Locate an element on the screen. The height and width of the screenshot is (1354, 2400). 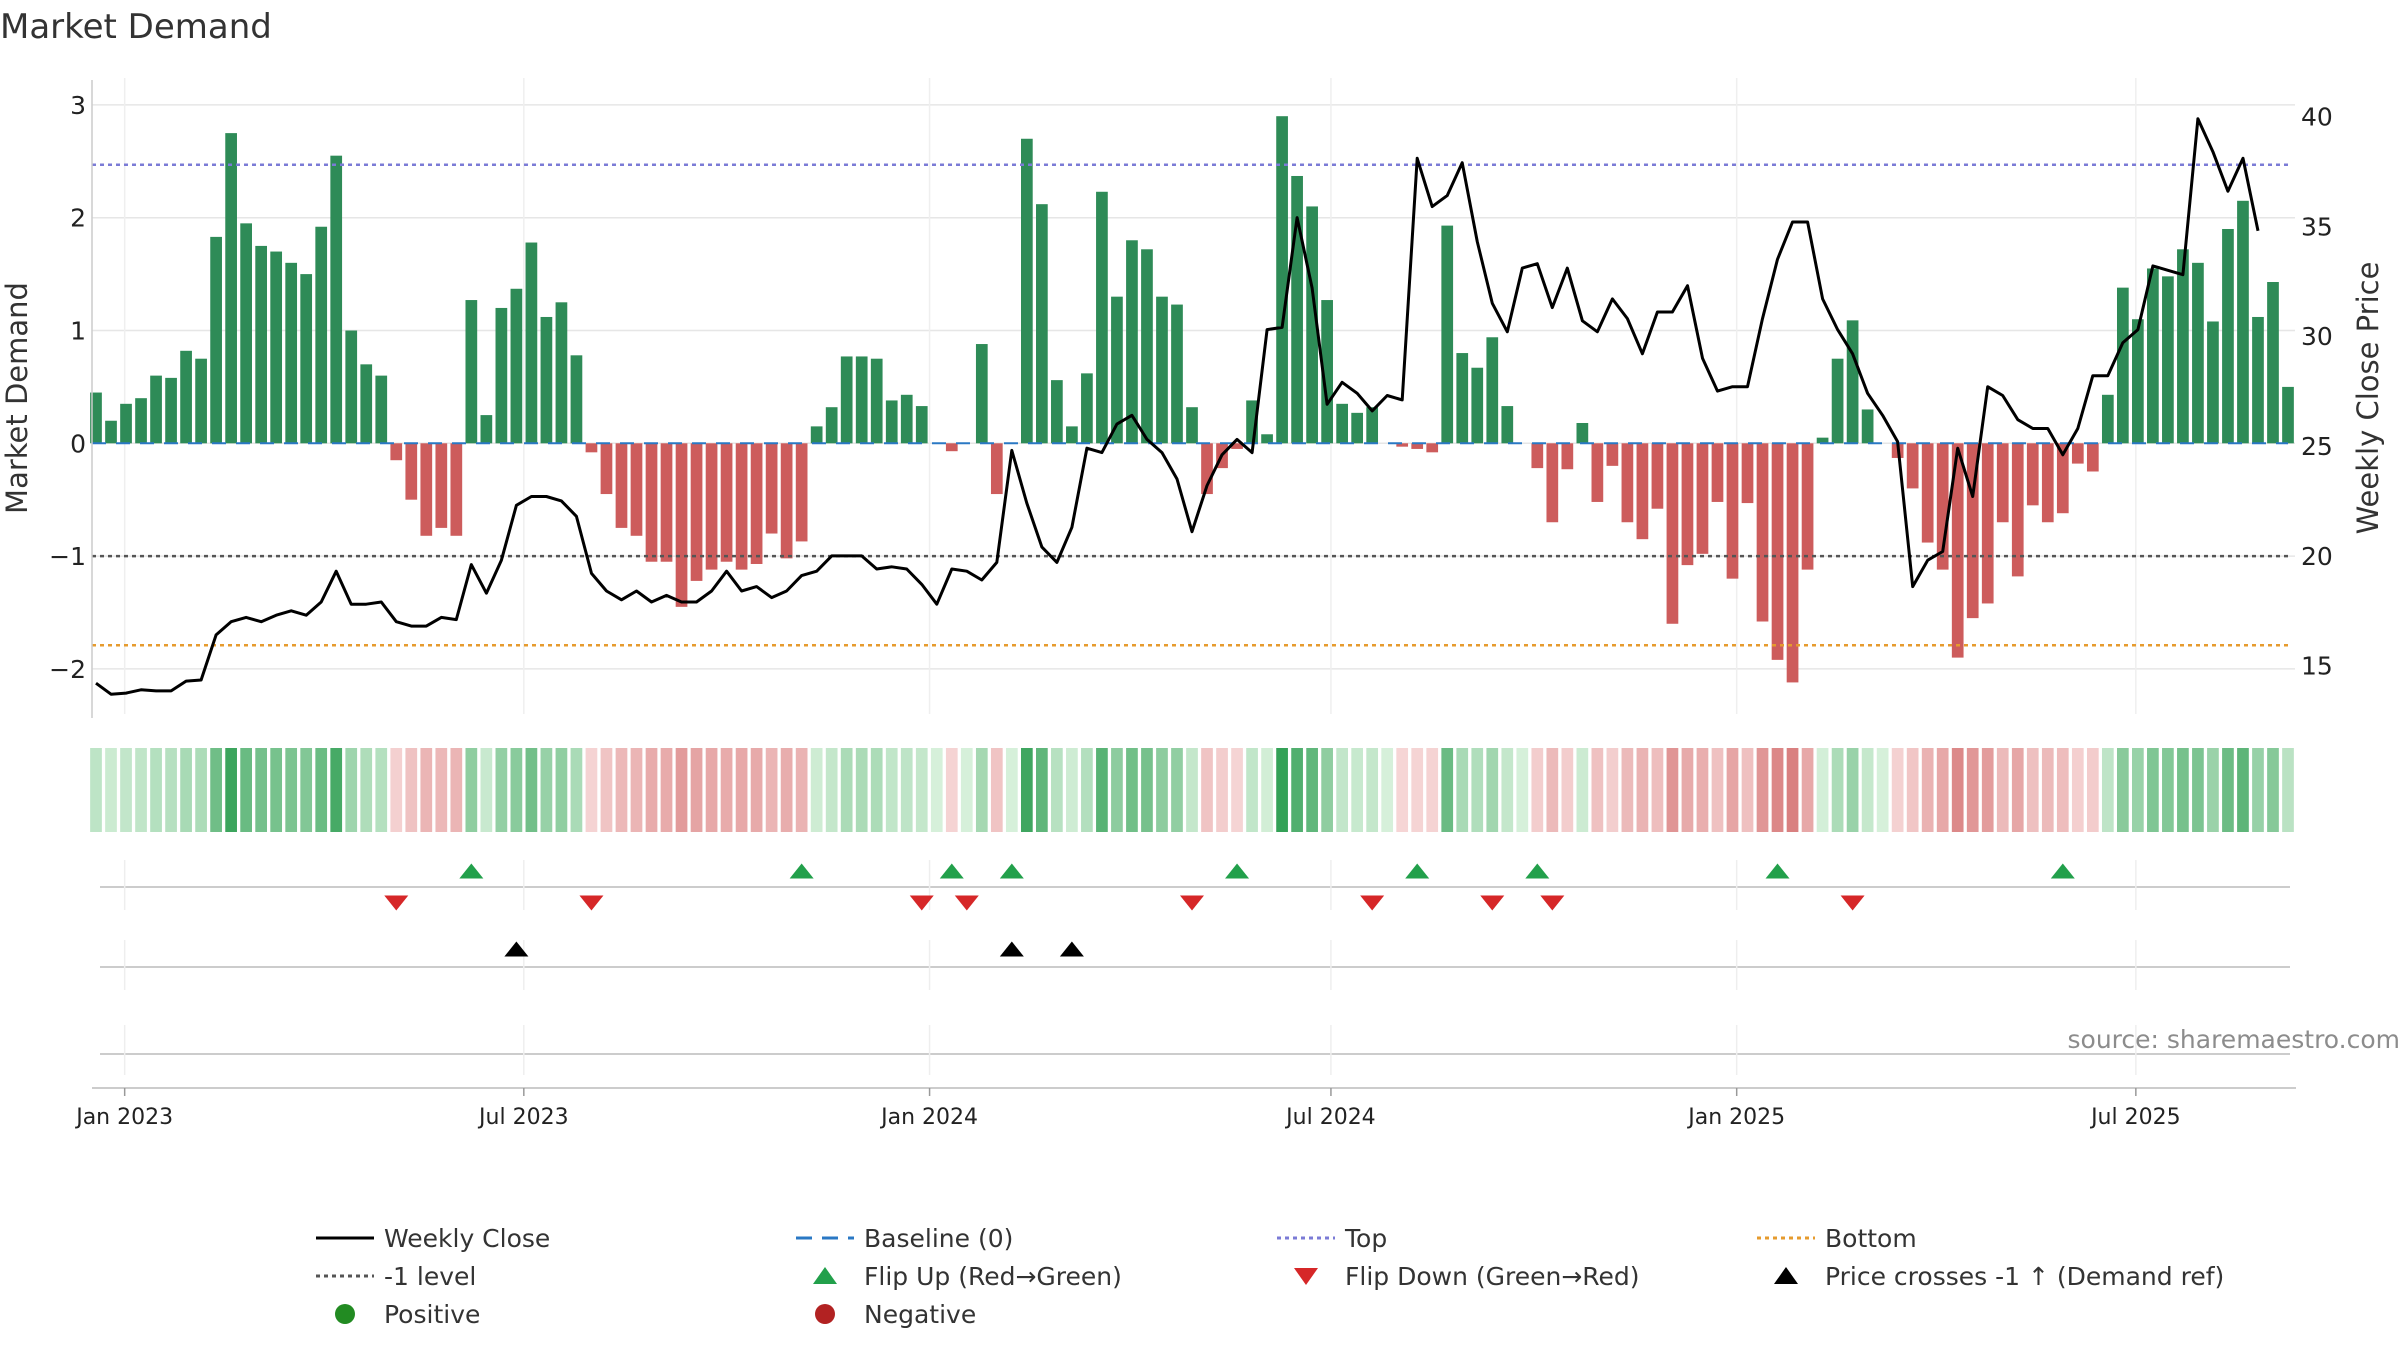
demand-heat-strip is located at coordinates (1192, 790).